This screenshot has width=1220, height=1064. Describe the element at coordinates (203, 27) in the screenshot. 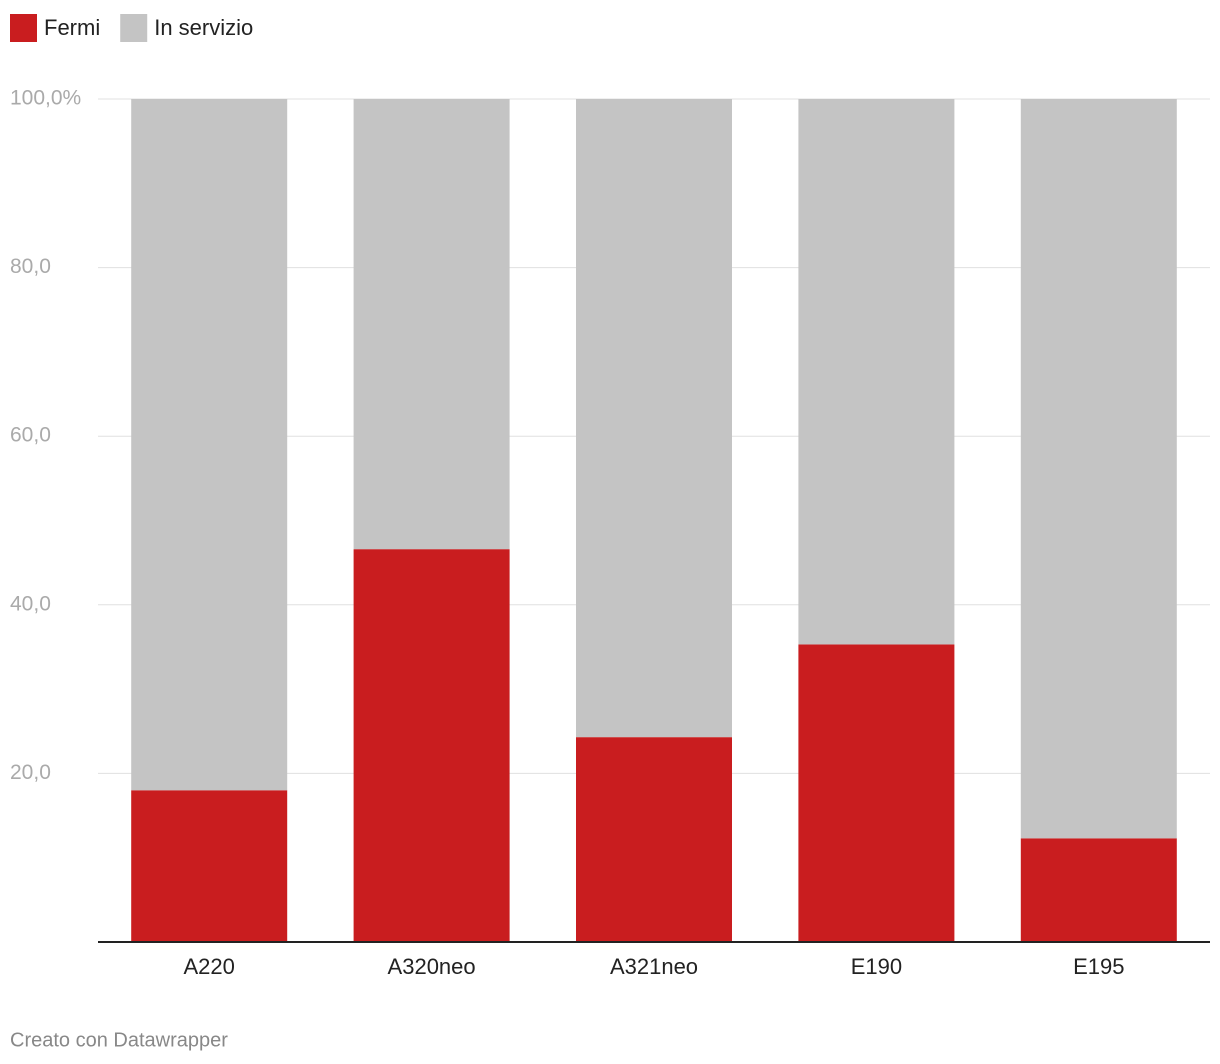

I see `legend-label: In servizio` at that location.